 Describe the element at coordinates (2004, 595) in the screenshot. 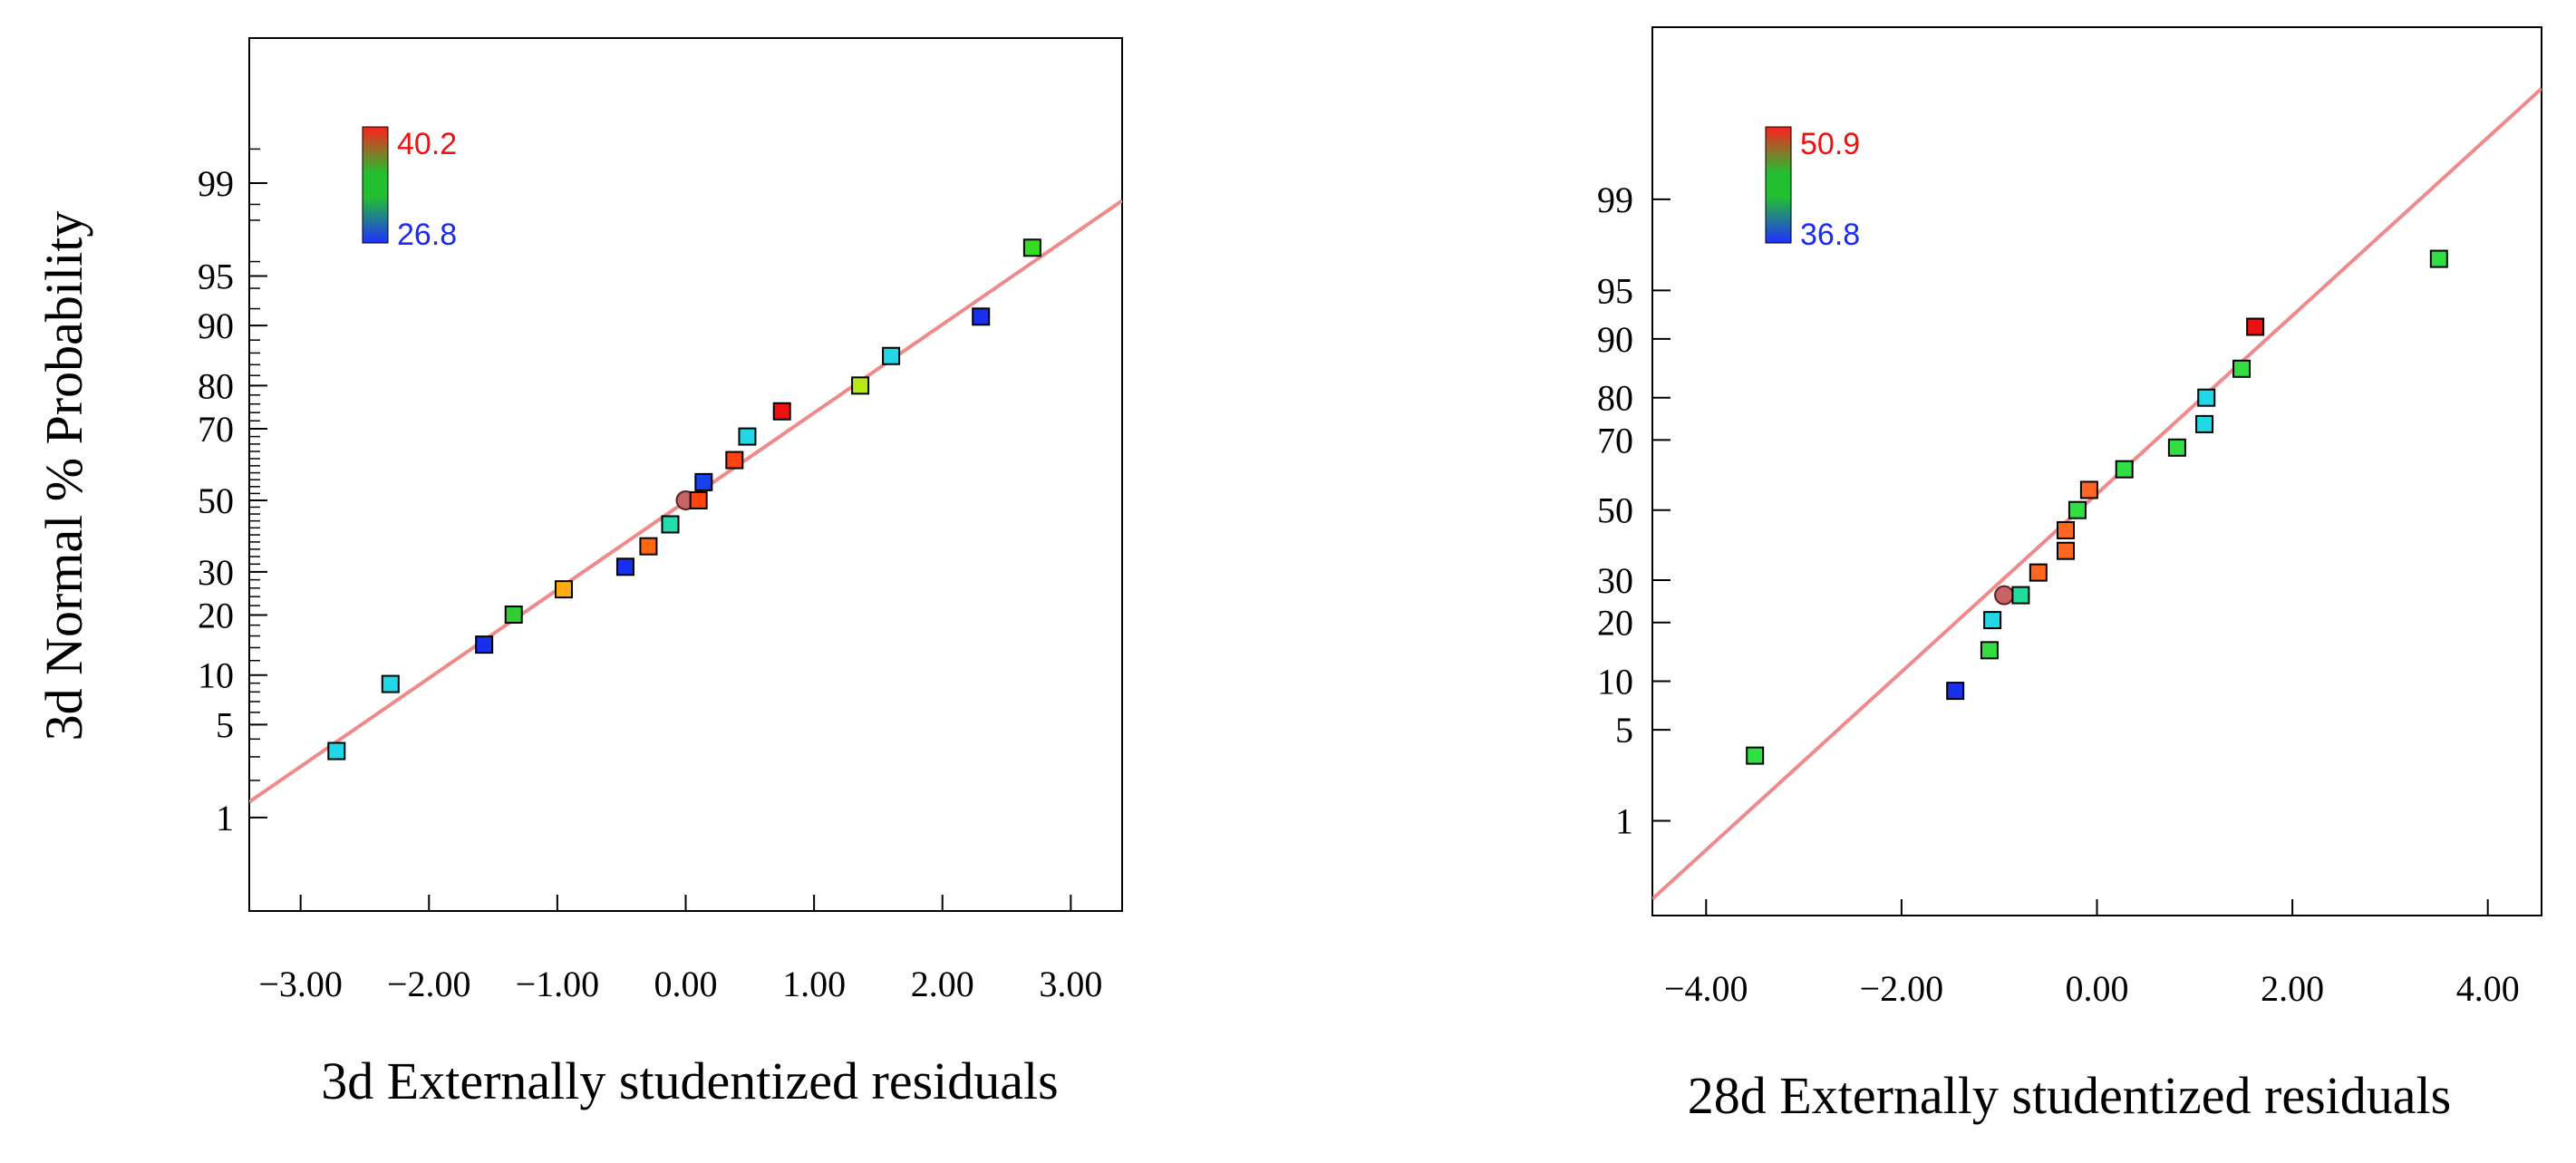

I see `data-point-circle` at that location.